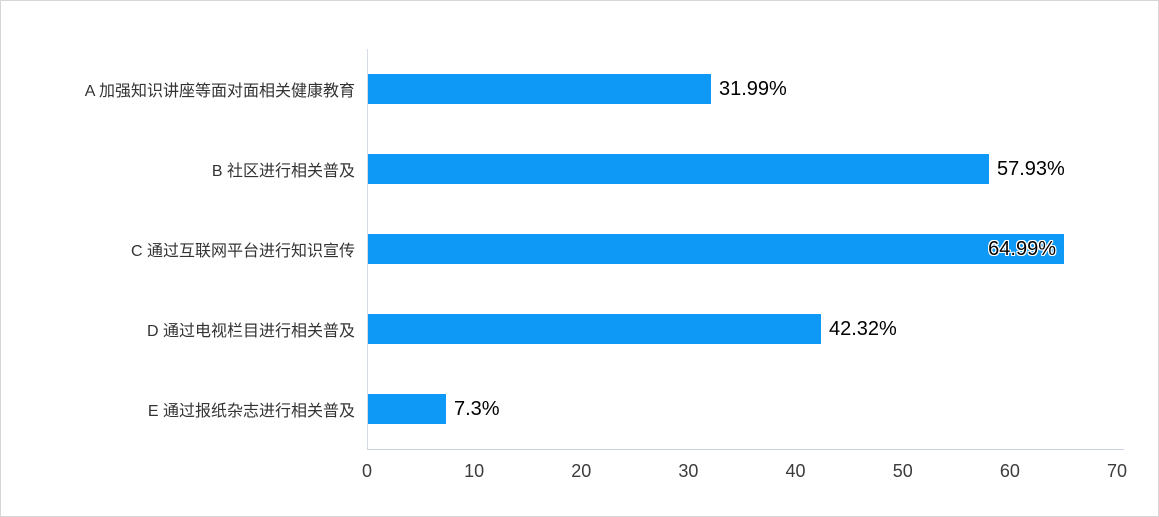 The width and height of the screenshot is (1159, 517). I want to click on bar-value-label: 31.99%, so click(753, 88).